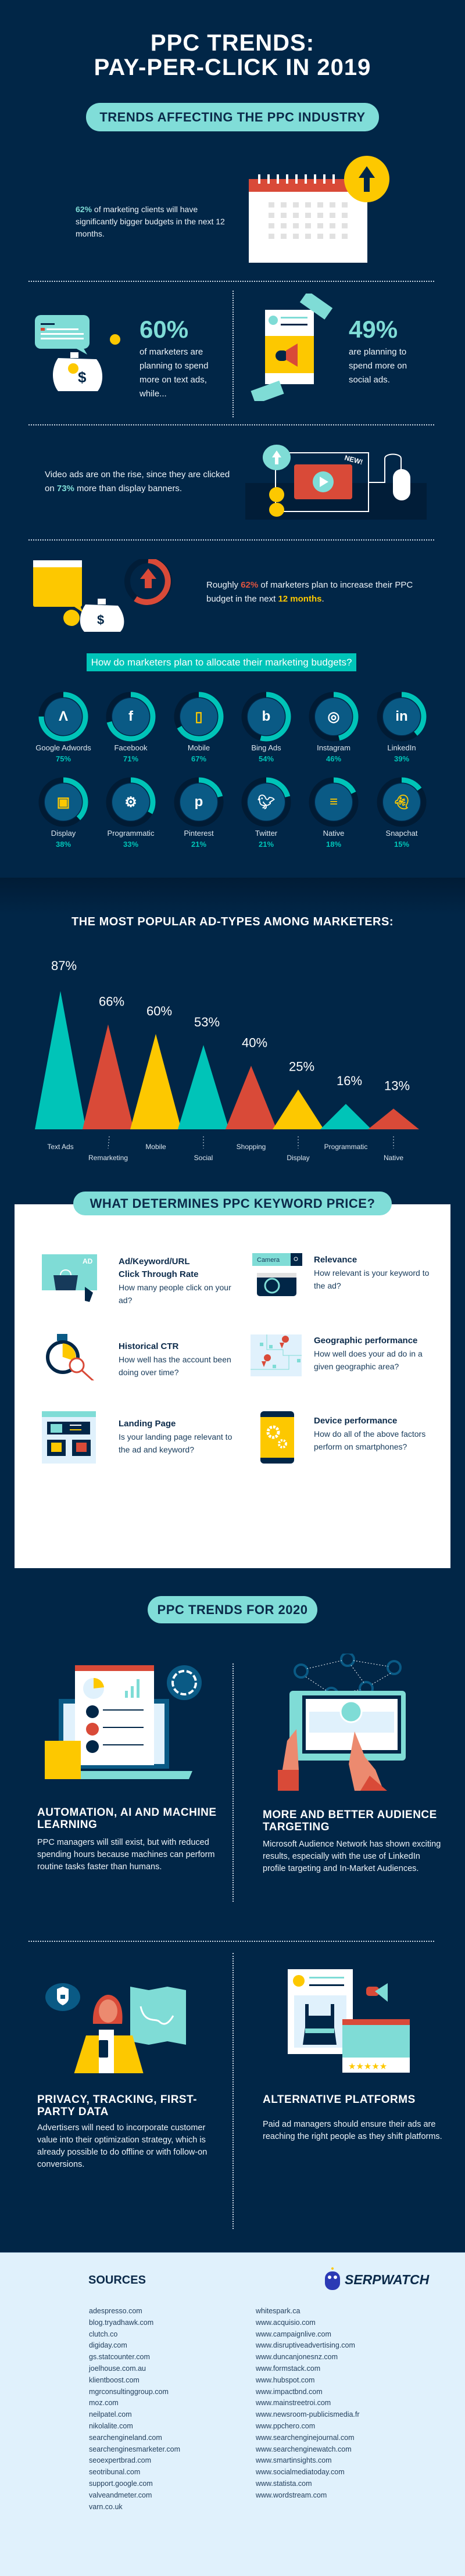  I want to click on budget-percent: 39%, so click(402, 759).